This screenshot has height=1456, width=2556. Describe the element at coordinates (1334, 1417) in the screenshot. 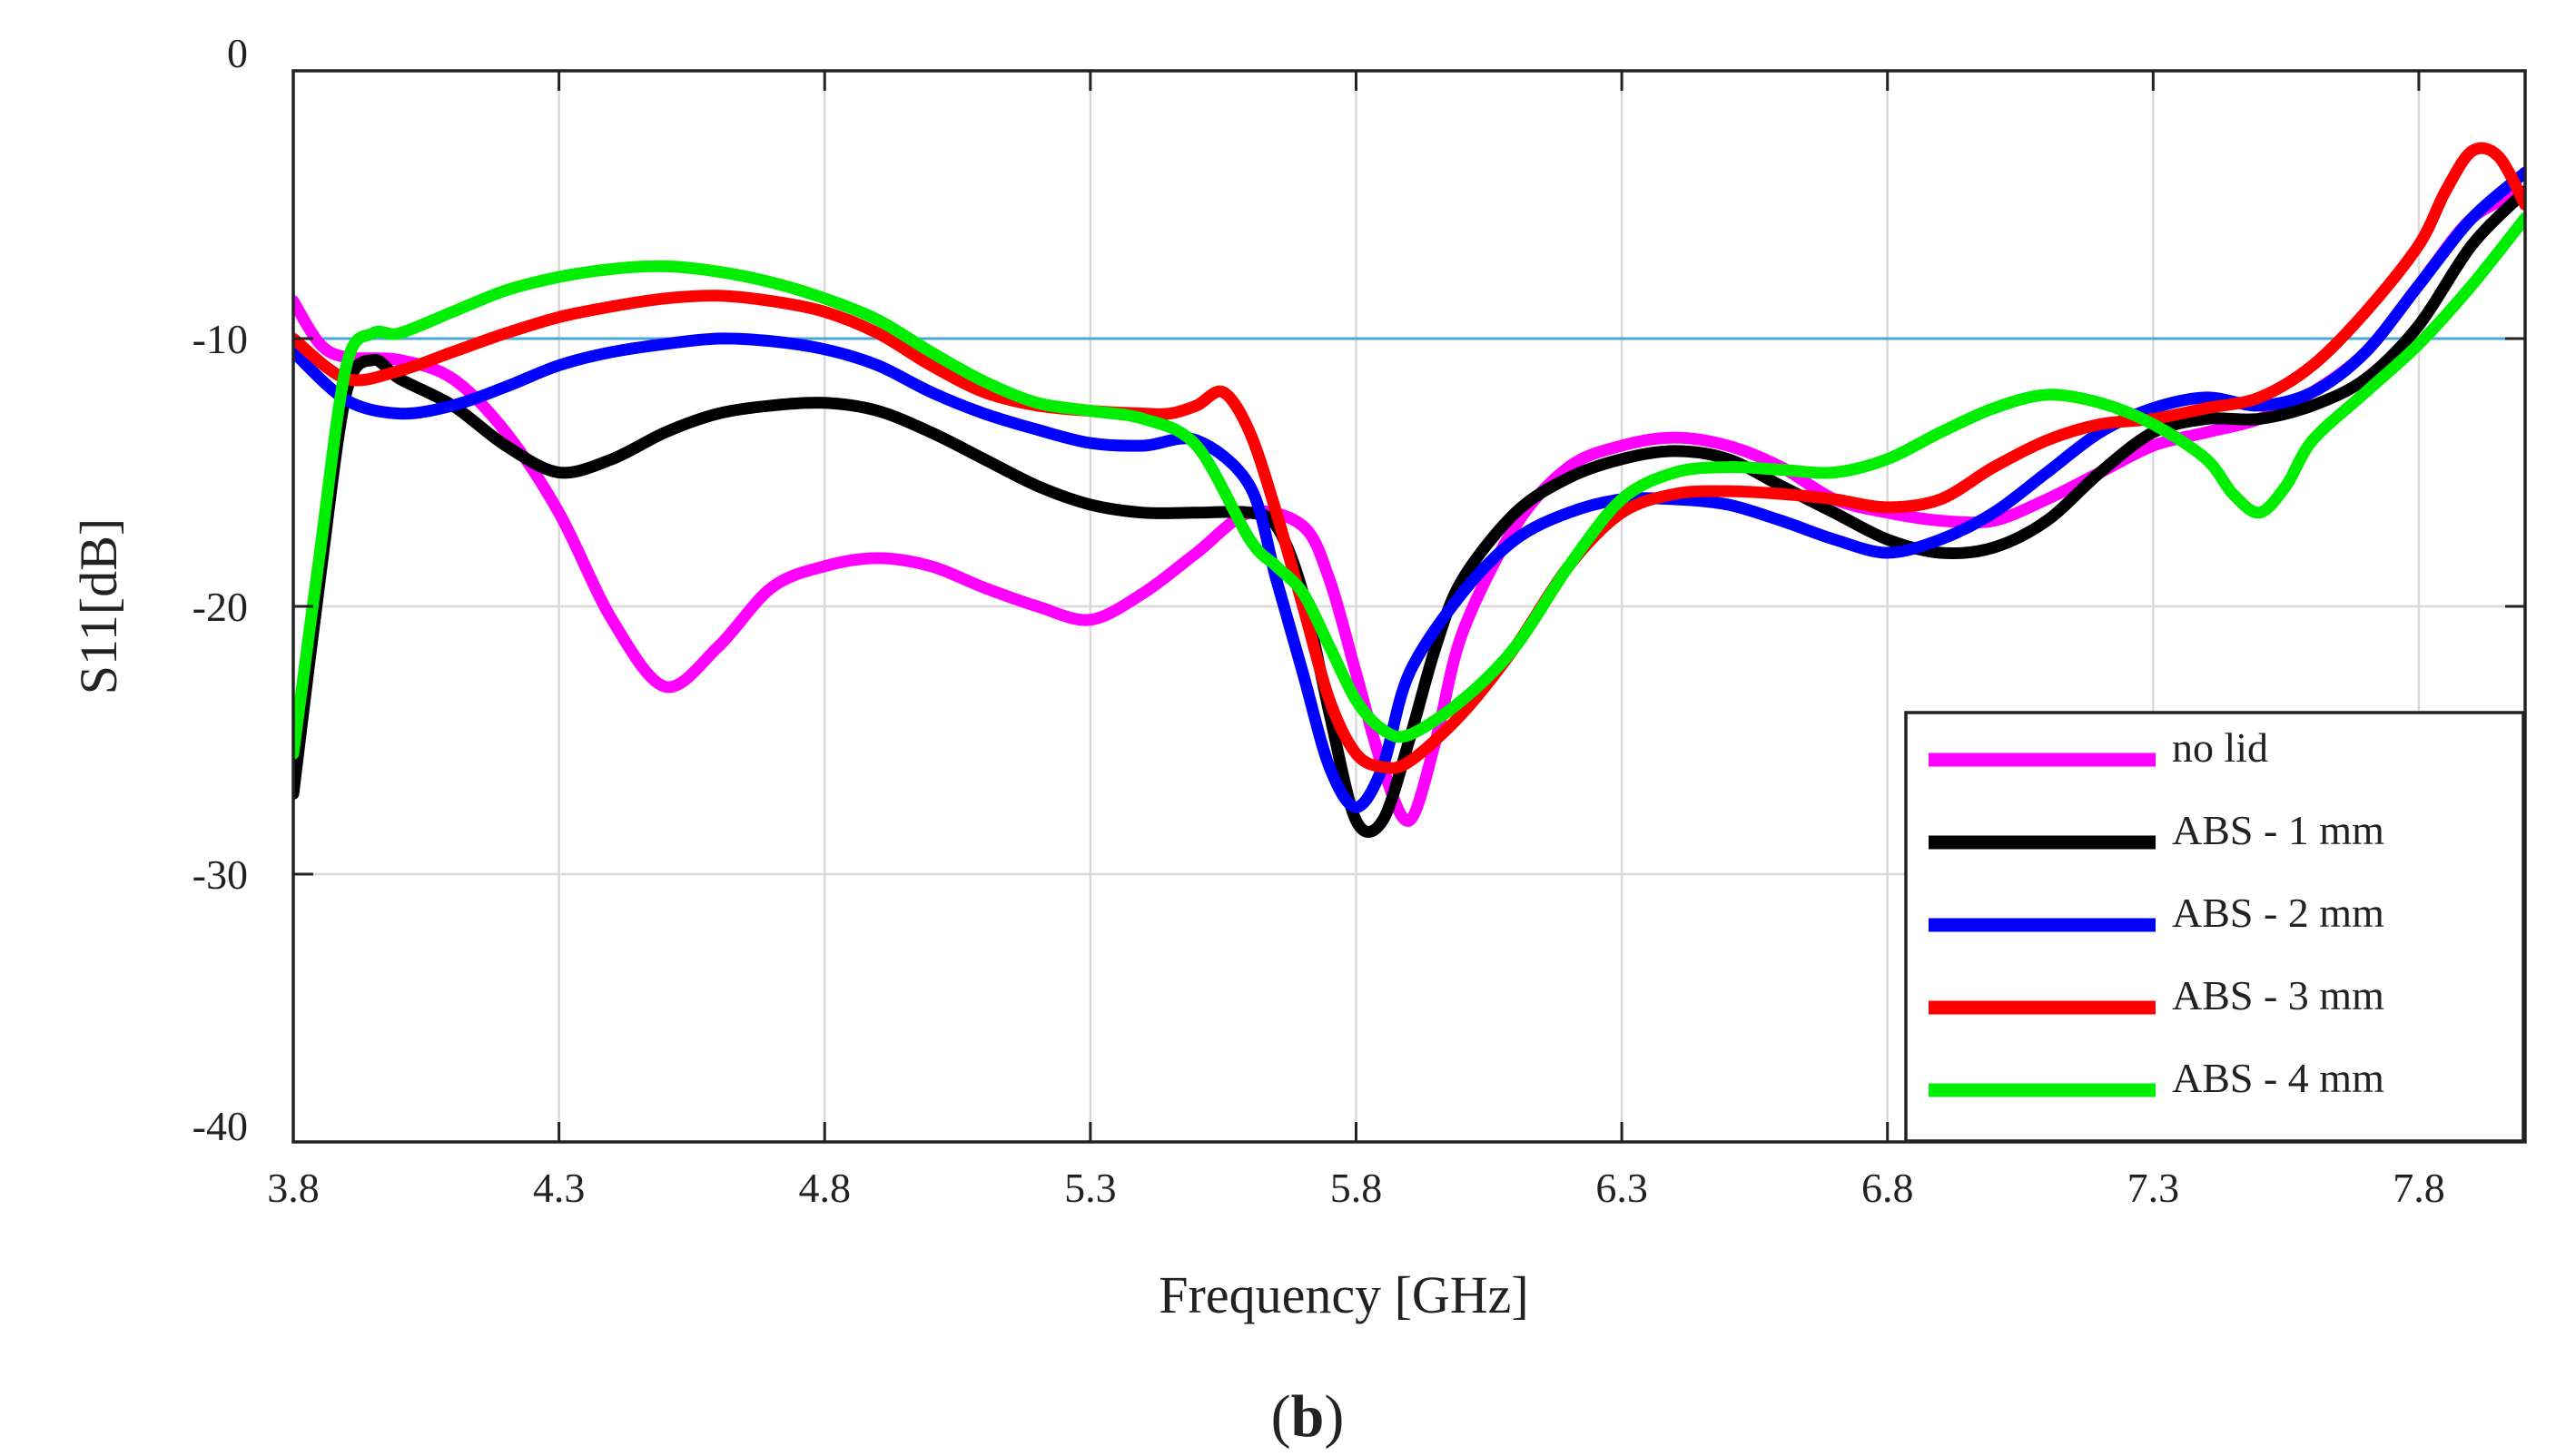

I see `caption-close-paren: )` at that location.